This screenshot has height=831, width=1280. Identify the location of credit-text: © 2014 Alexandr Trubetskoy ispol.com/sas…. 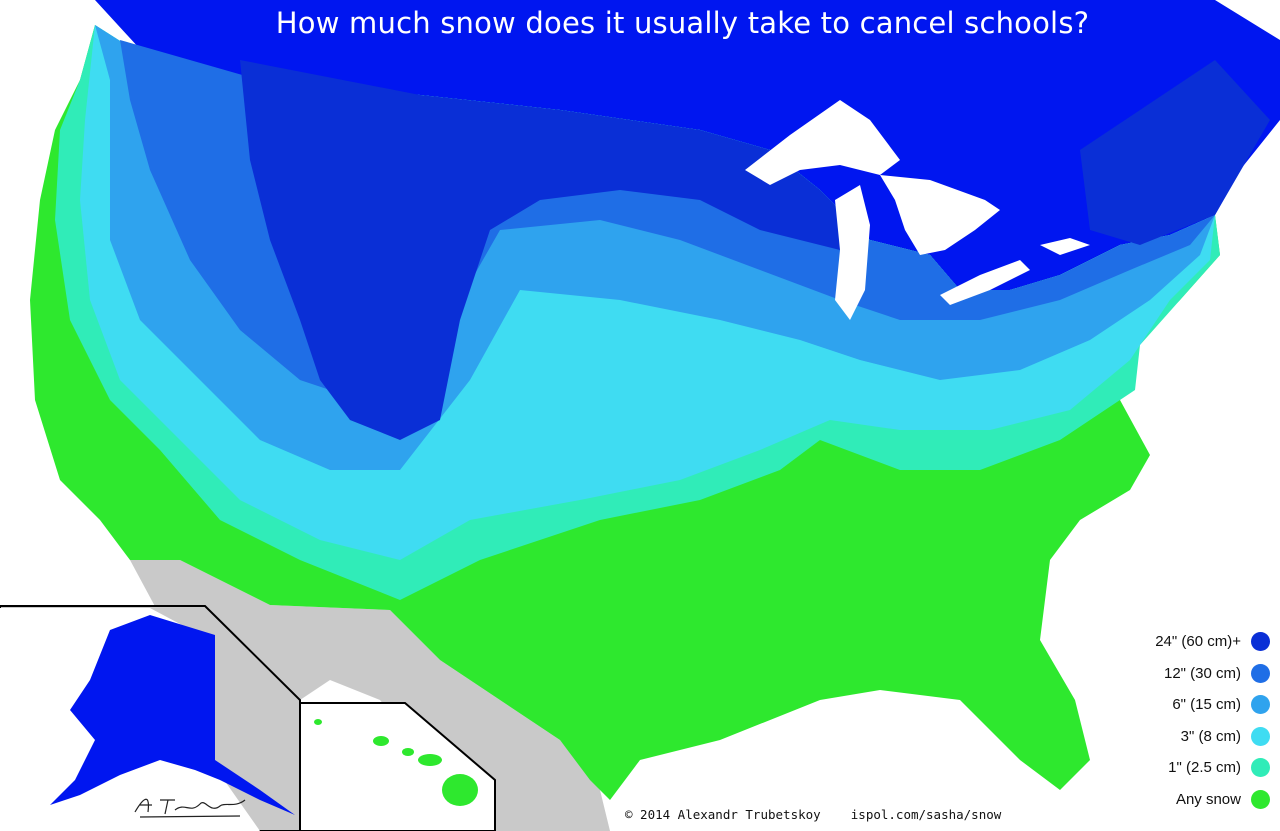
(813, 814).